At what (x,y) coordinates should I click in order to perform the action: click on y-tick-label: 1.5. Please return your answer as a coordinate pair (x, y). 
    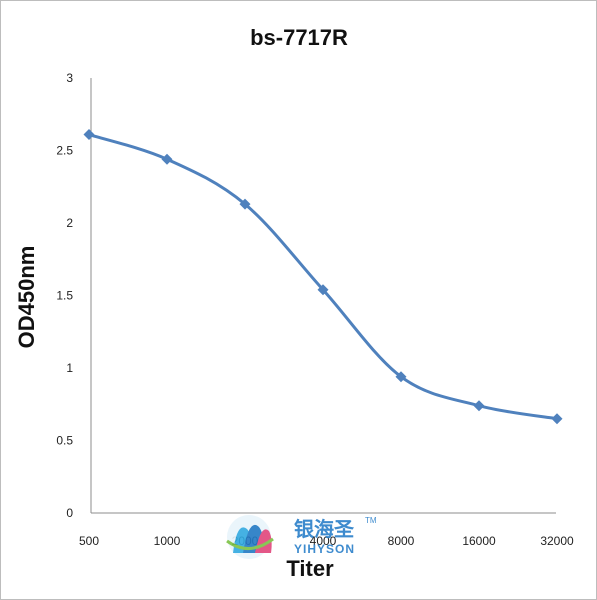
    Looking at the image, I should click on (64, 296).